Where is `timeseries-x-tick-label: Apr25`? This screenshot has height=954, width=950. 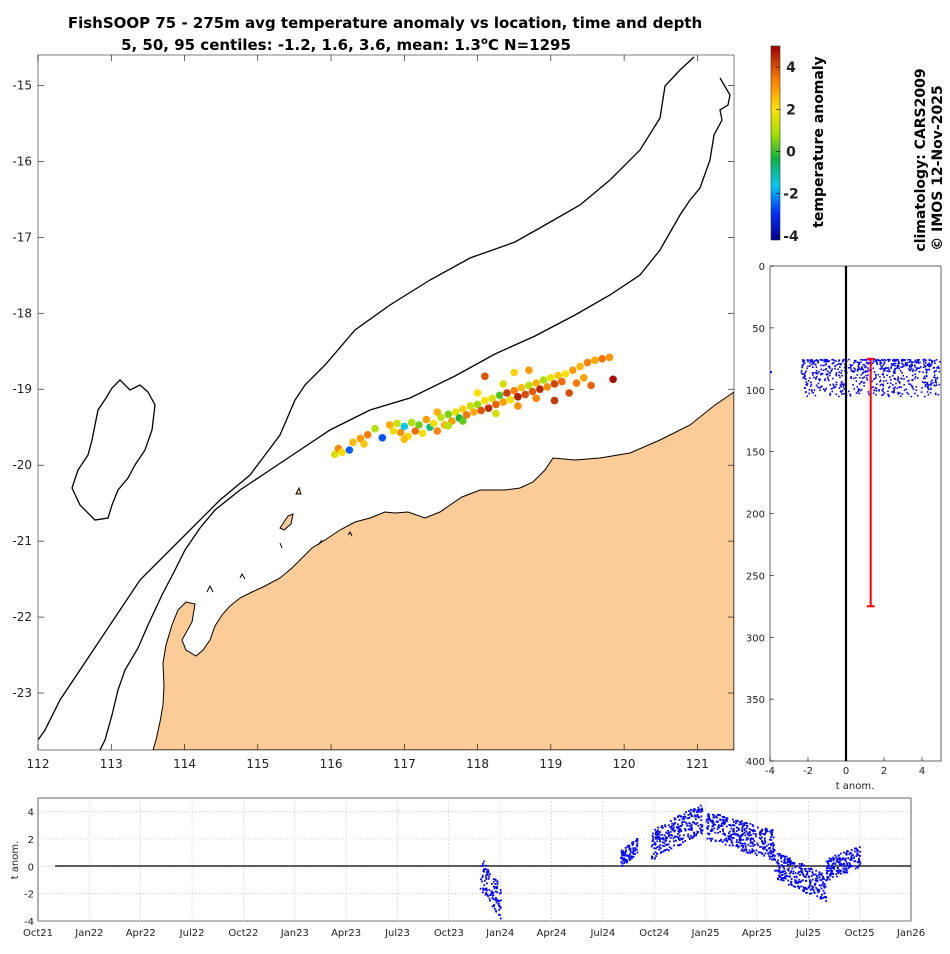 timeseries-x-tick-label: Apr25 is located at coordinates (757, 933).